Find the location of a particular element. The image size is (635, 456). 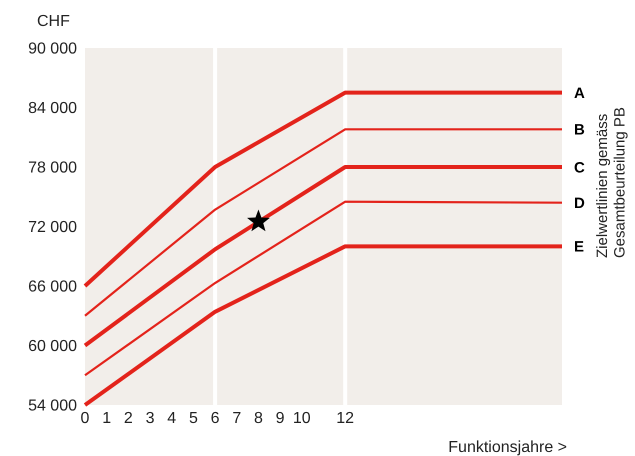

y-tick-label: 78 000 is located at coordinates (53, 168).